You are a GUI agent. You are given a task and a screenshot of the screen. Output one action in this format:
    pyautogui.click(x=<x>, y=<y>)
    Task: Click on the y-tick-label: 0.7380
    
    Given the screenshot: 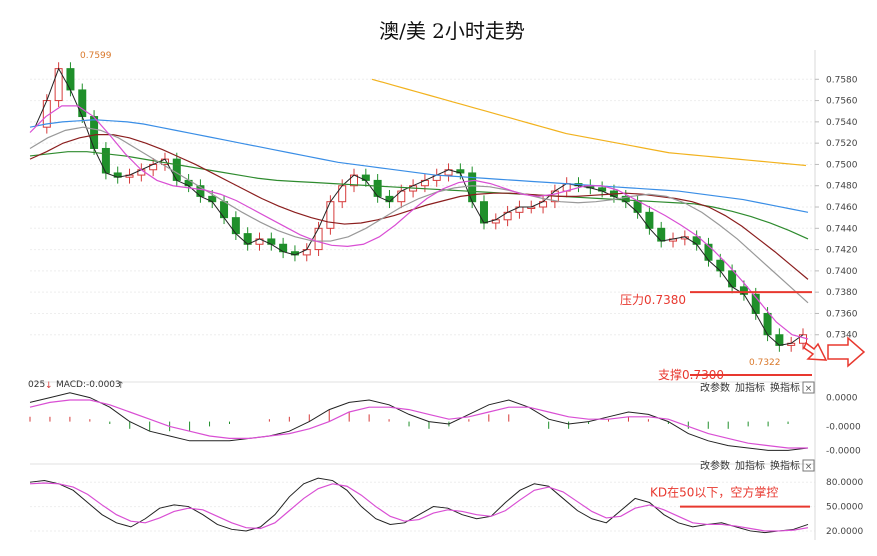 What is the action you would take?
    pyautogui.click(x=842, y=293)
    